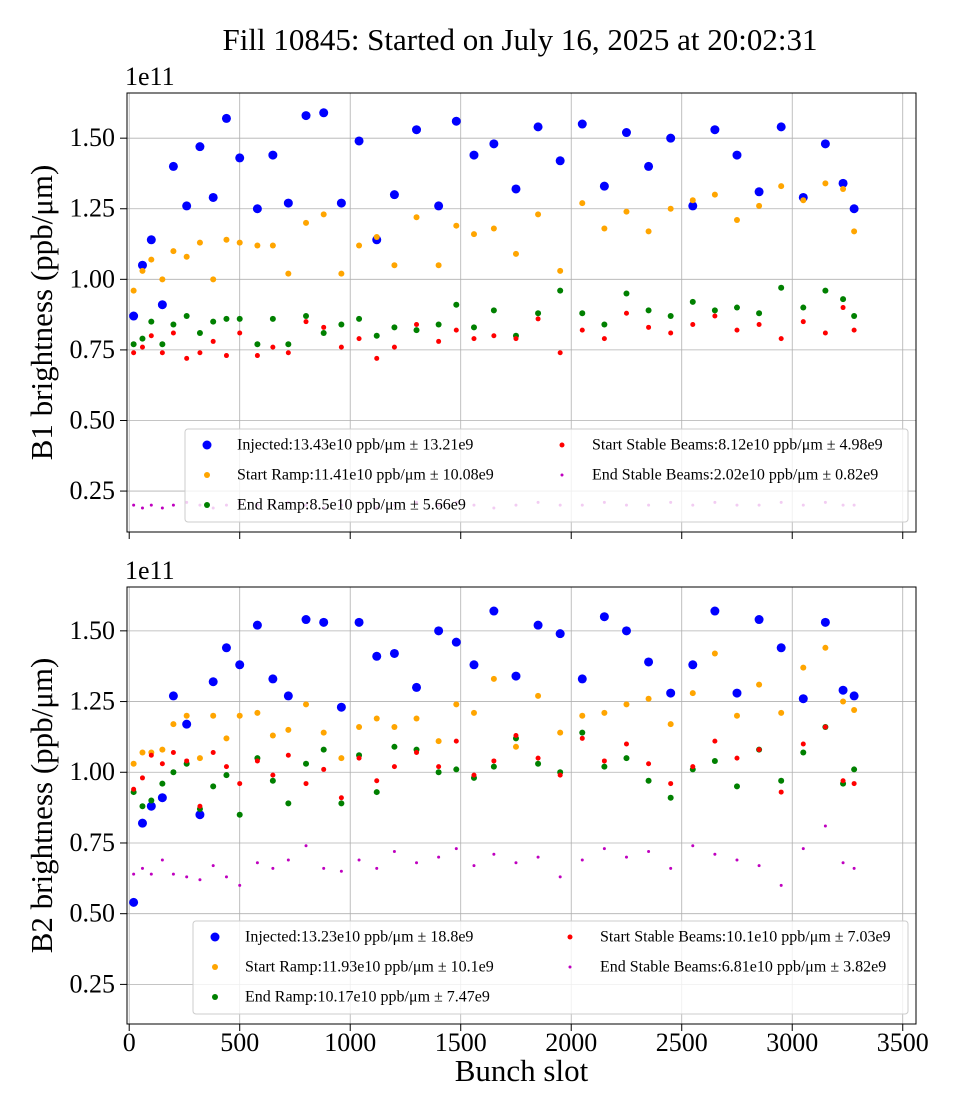 The width and height of the screenshot is (960, 1120). What do you see at coordinates (93, 771) in the screenshot?
I see `y-tick-label: 1.00` at bounding box center [93, 771].